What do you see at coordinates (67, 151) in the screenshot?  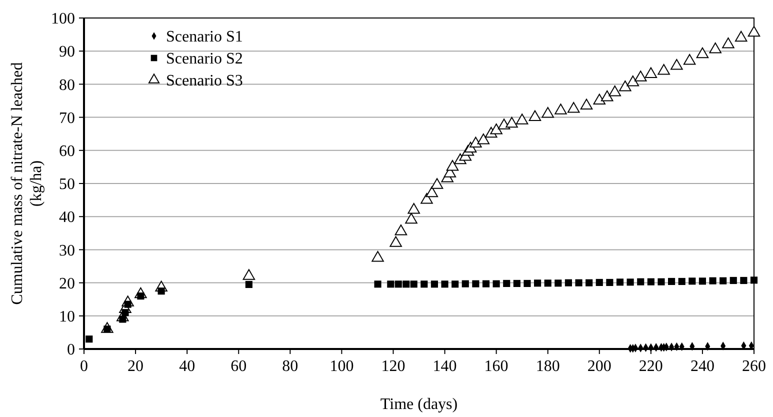 I see `y-tick-label: 60` at bounding box center [67, 151].